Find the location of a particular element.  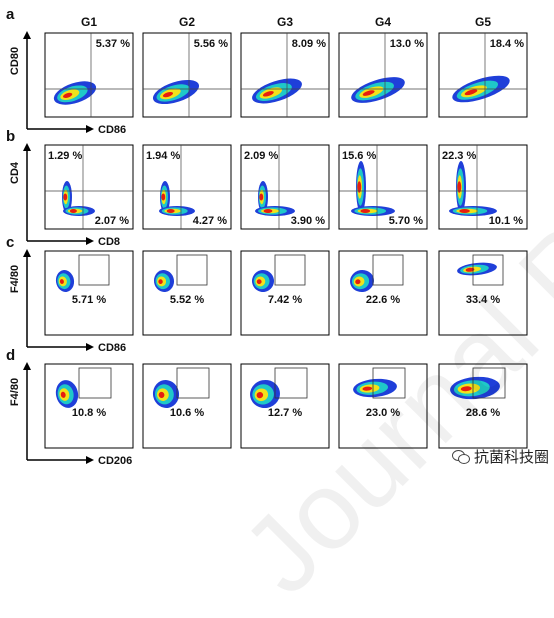

group-header-g2: G2 is located at coordinates (187, 22).